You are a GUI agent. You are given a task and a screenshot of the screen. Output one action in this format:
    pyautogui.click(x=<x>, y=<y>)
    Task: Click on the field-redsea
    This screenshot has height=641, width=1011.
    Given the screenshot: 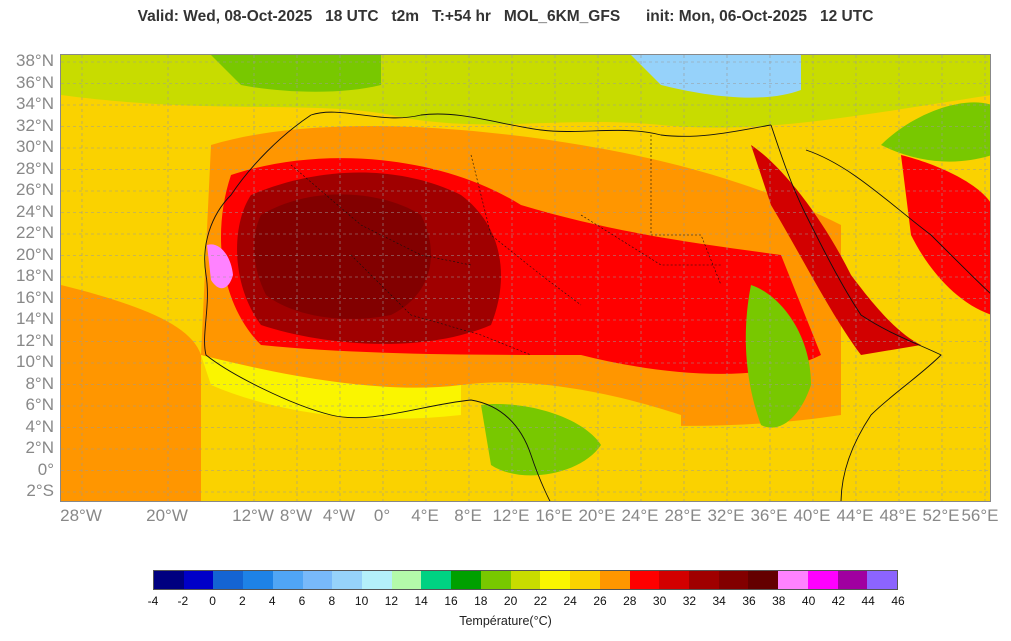 What is the action you would take?
    pyautogui.click(x=836, y=250)
    